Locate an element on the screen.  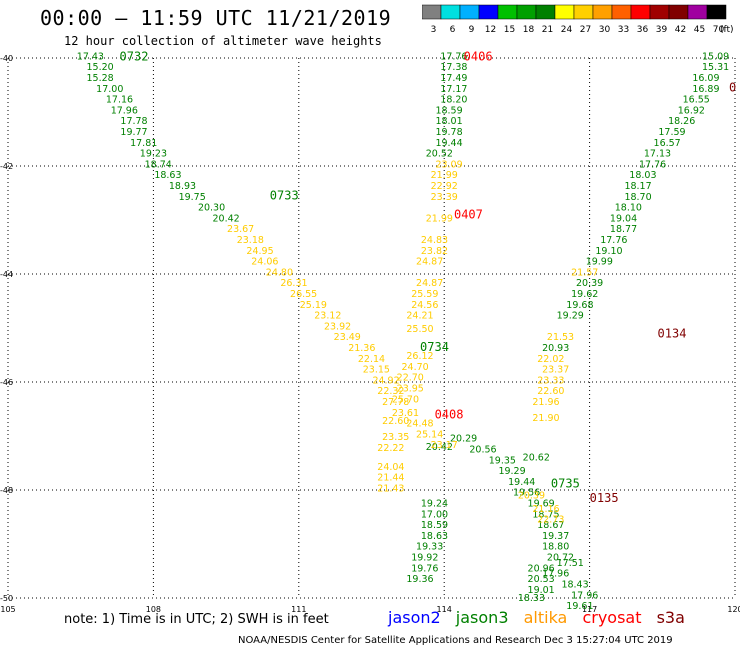
data-point-label: 20.29 is located at coordinates (463, 439).